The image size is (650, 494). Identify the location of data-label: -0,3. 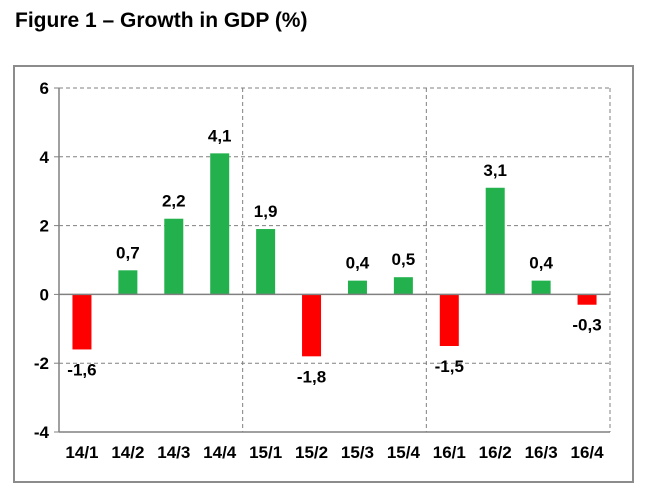
(586, 325).